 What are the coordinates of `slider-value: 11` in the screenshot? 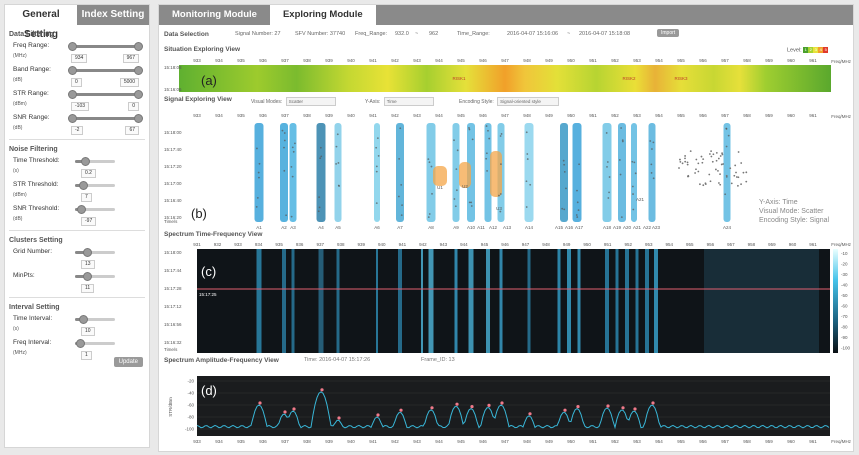 It's located at (88, 288).